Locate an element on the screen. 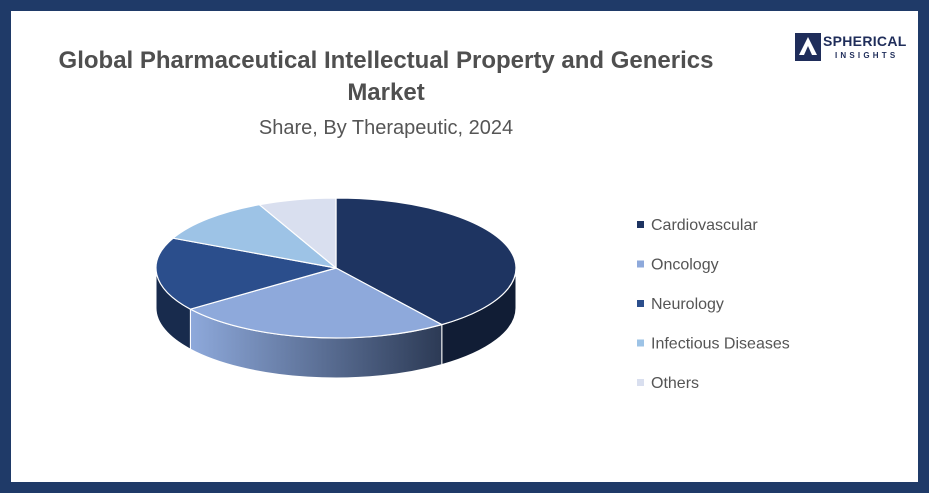  legend-label-neurology: Neurology is located at coordinates (687, 304).